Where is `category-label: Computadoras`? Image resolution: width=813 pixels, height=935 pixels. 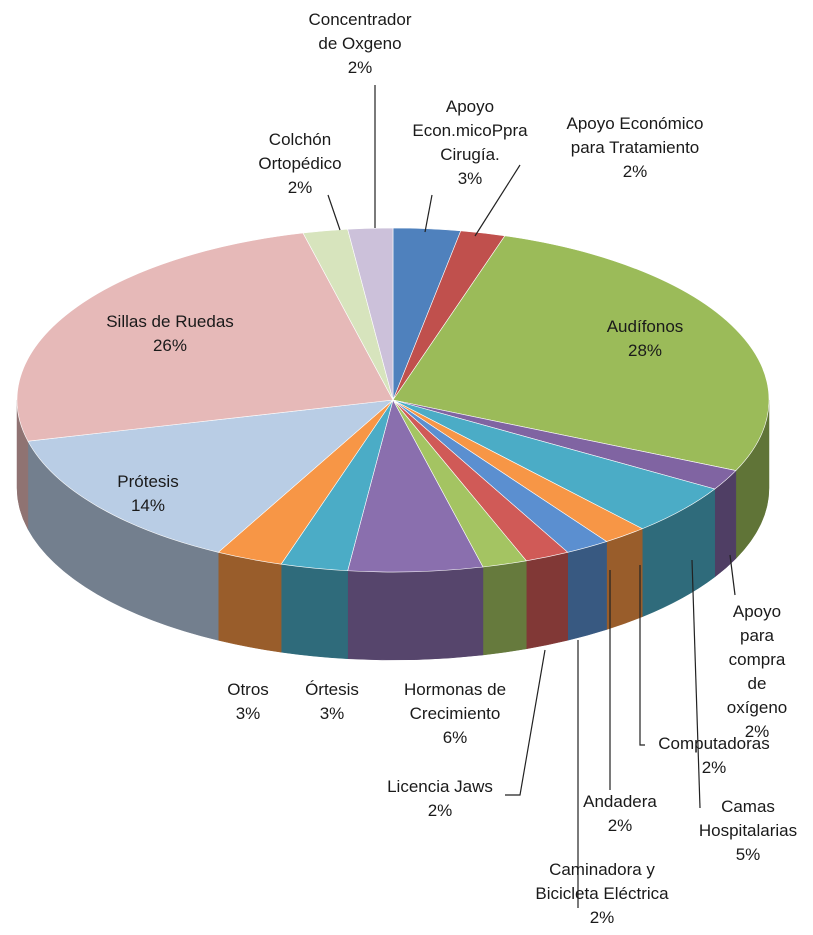 category-label: Computadoras is located at coordinates (714, 743).